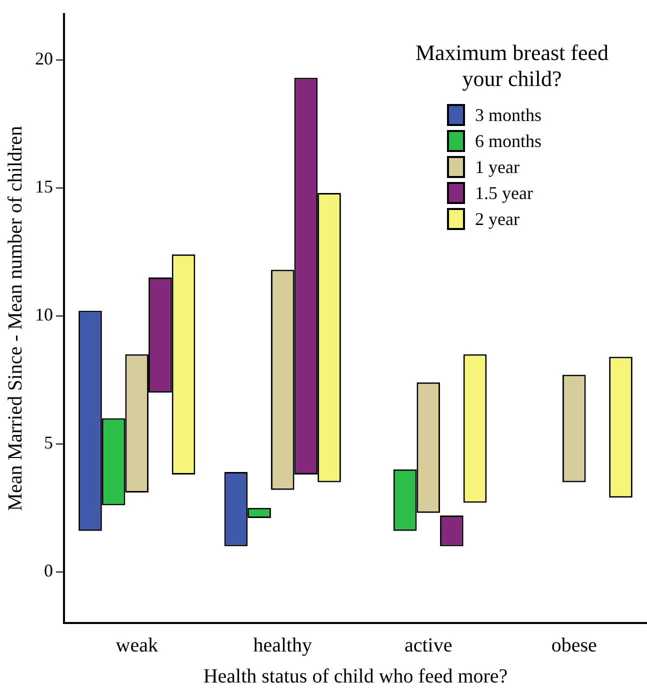  I want to click on y-tick-label: 10, so click(44, 314).